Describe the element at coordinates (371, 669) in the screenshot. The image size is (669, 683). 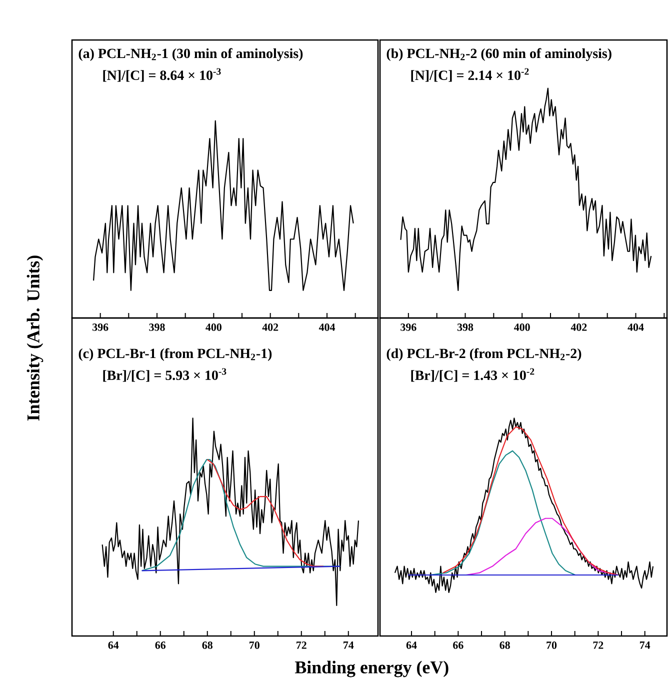
I see `x-axis-title: Binding energy (eV)` at that location.